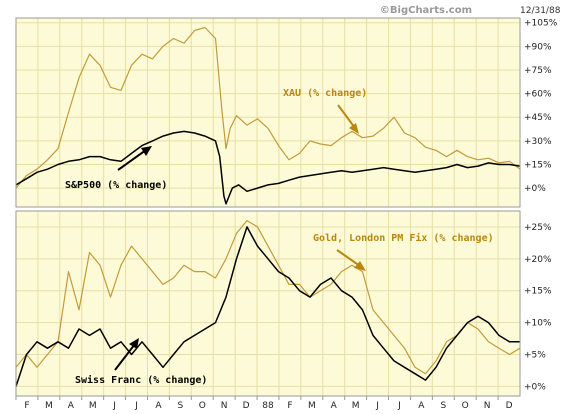  I want to click on chart-date: 12/31/88, so click(540, 11).